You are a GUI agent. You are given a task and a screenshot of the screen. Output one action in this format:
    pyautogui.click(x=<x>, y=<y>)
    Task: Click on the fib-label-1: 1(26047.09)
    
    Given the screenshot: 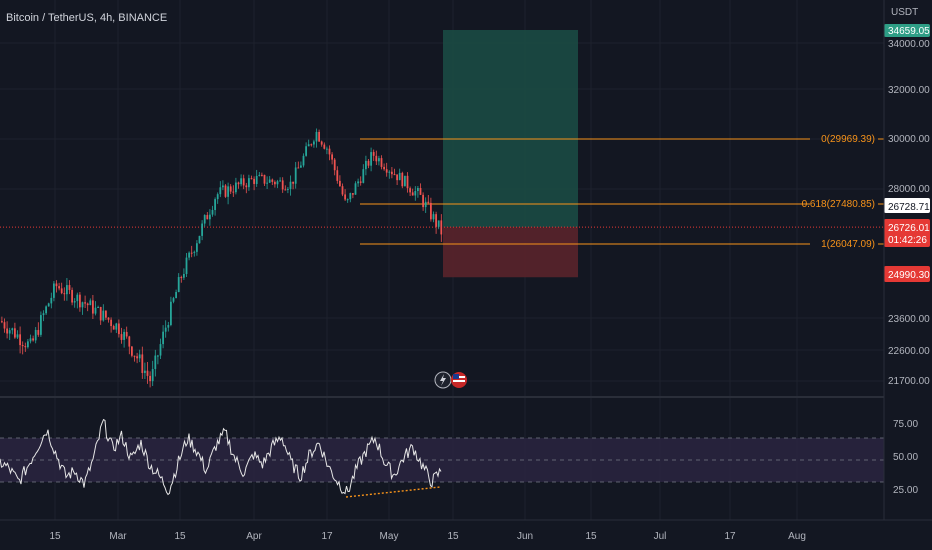 What is the action you would take?
    pyautogui.click(x=848, y=244)
    